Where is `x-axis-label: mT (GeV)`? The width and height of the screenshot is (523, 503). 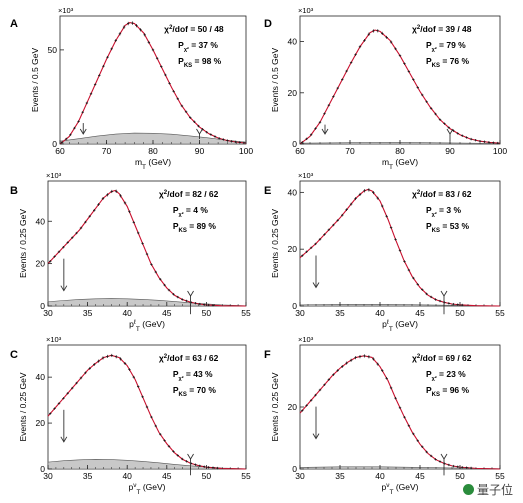 x-axis-label: mT (GeV) is located at coordinates (400, 164).